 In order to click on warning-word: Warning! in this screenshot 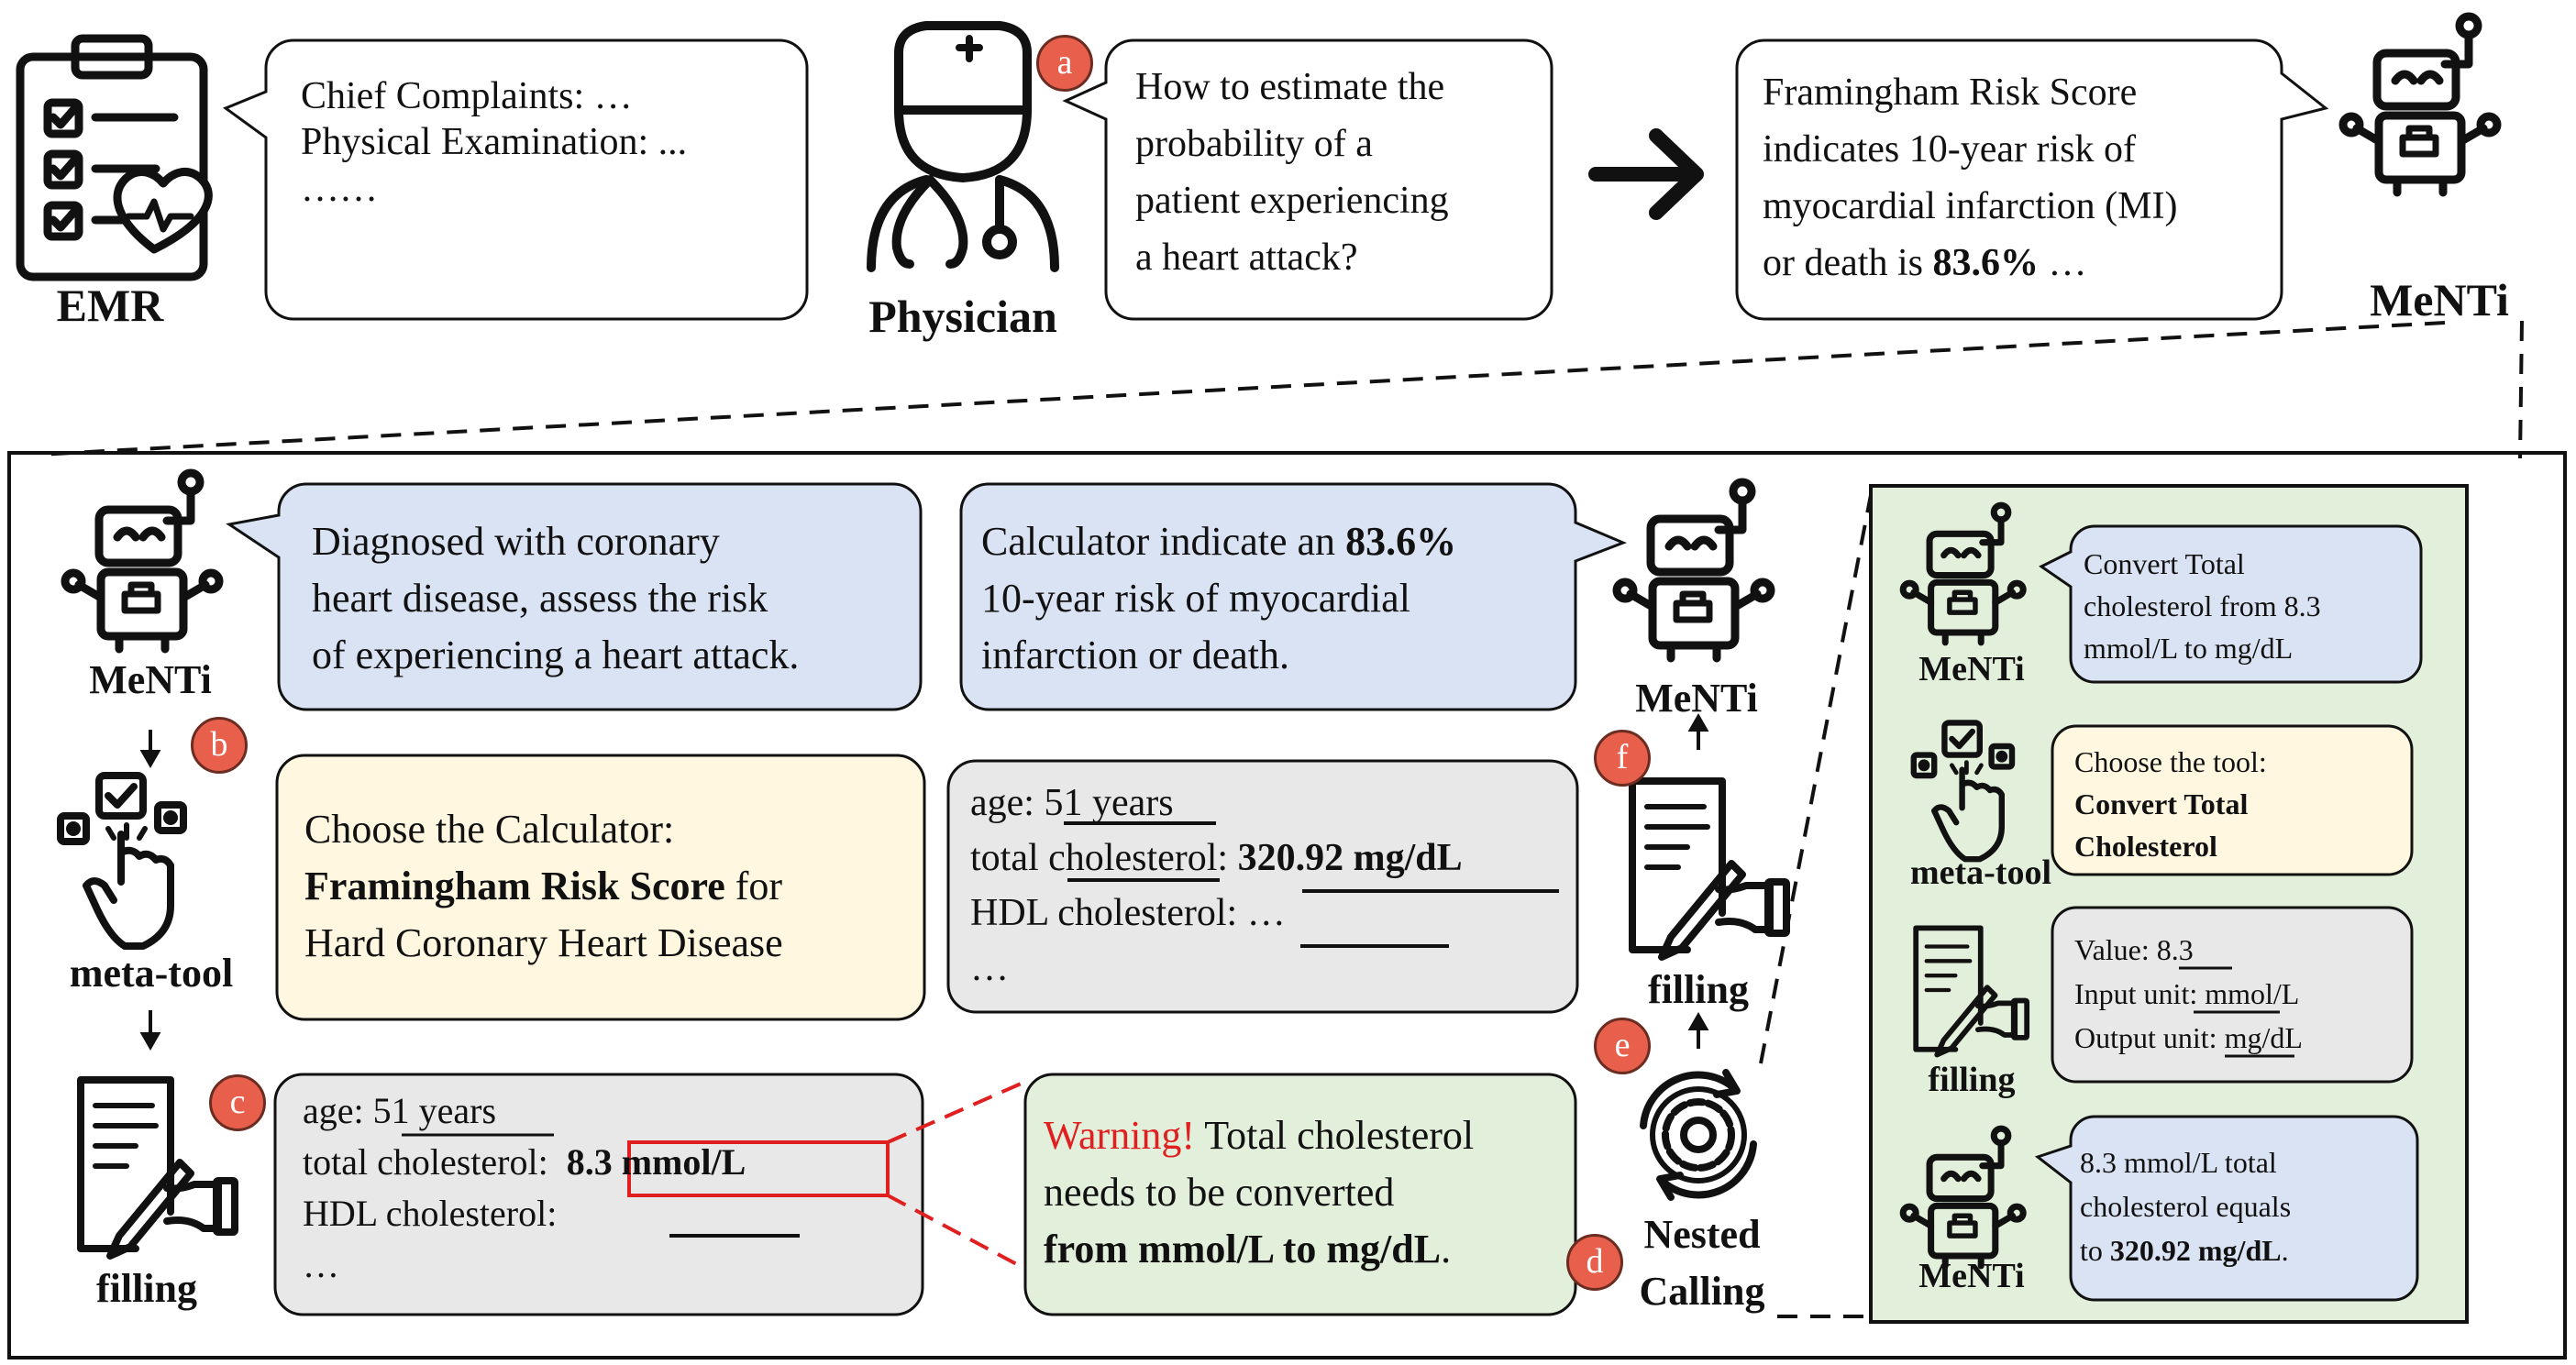, I will do `click(1120, 1135)`.